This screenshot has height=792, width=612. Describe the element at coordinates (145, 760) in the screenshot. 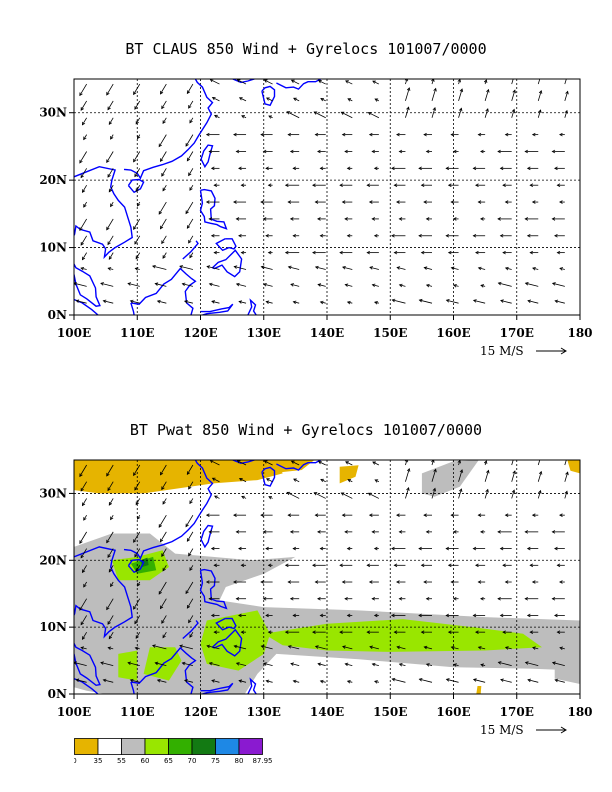

I see `colorbar-label: 60` at that location.